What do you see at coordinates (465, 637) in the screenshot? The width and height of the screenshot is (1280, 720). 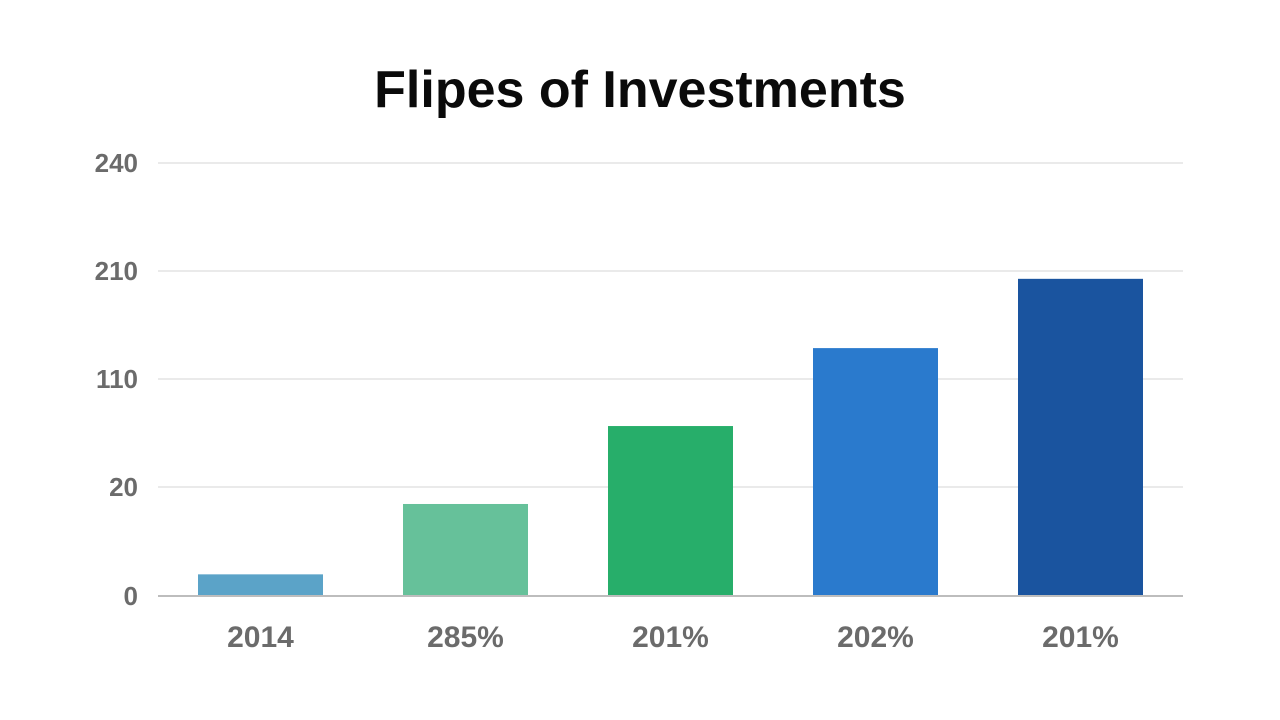 I see `x-category-label: 285%` at bounding box center [465, 637].